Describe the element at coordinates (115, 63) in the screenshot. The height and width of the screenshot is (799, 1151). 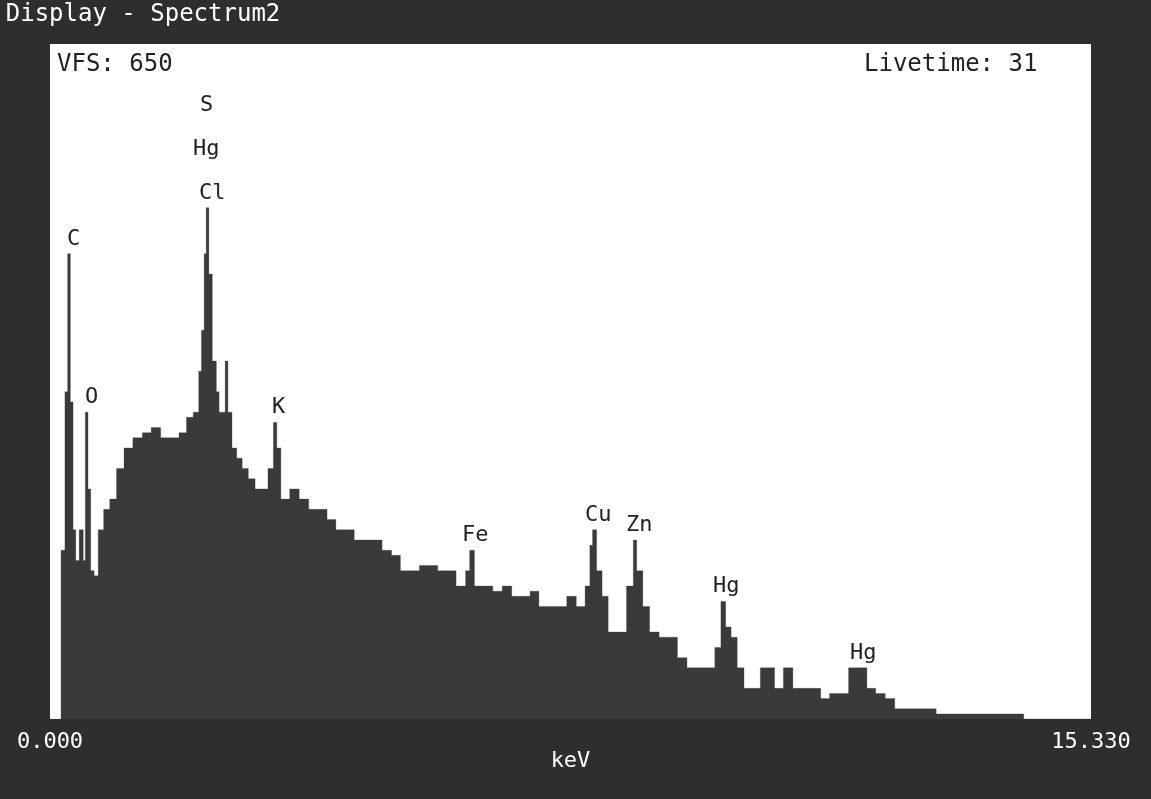
I see `text: VFS: 650` at that location.